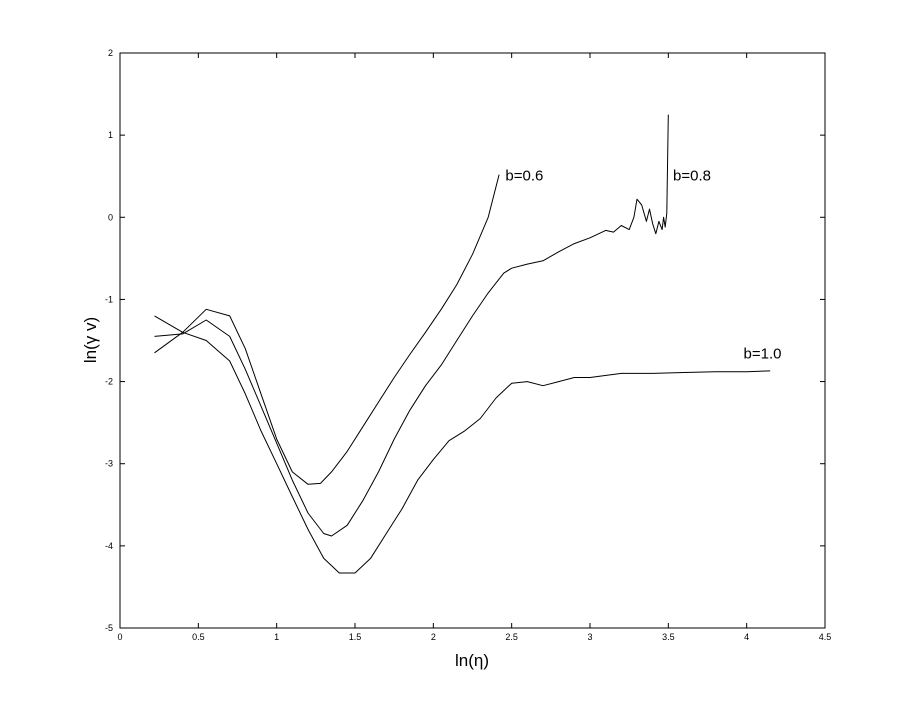  I want to click on annotation-layer: b=0.6 b=0.8 b=1.0, so click(643, 264).